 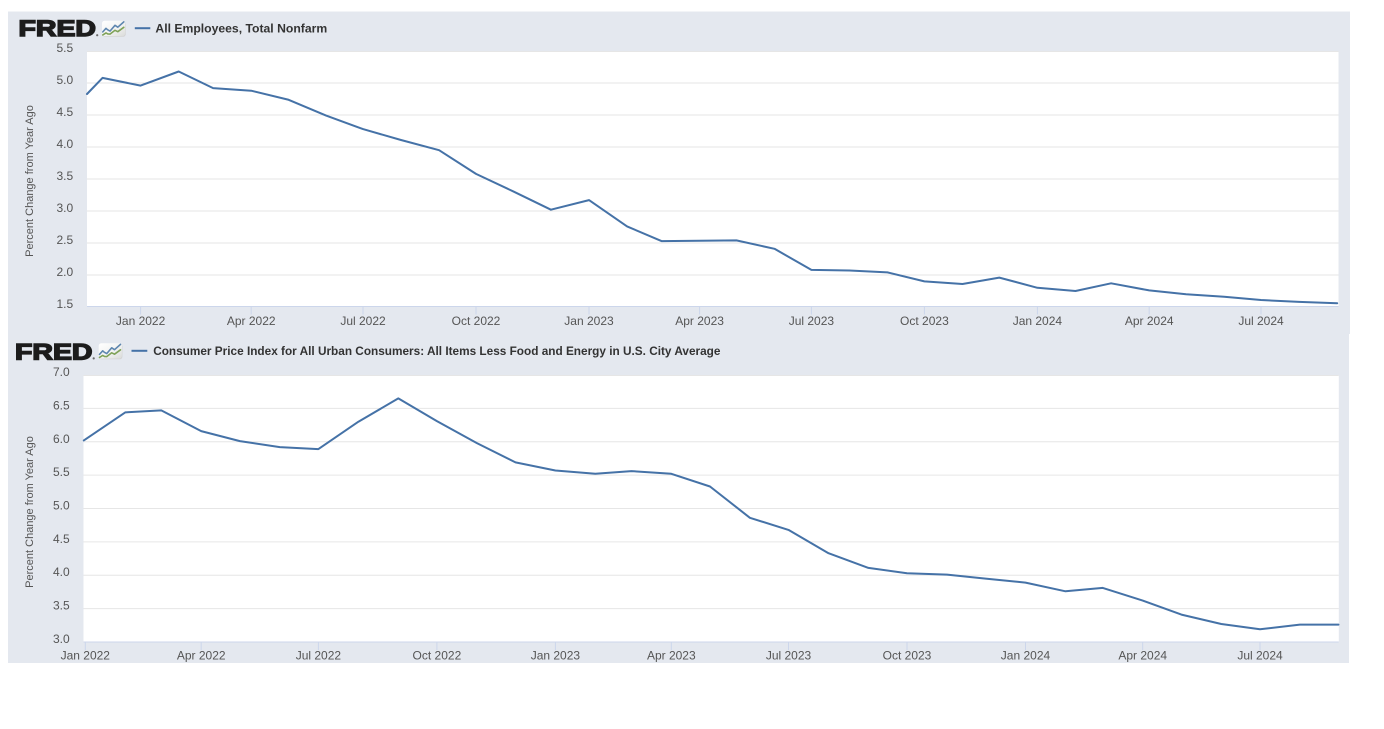 I want to click on svg-text: 1.5, so click(x=65, y=304).